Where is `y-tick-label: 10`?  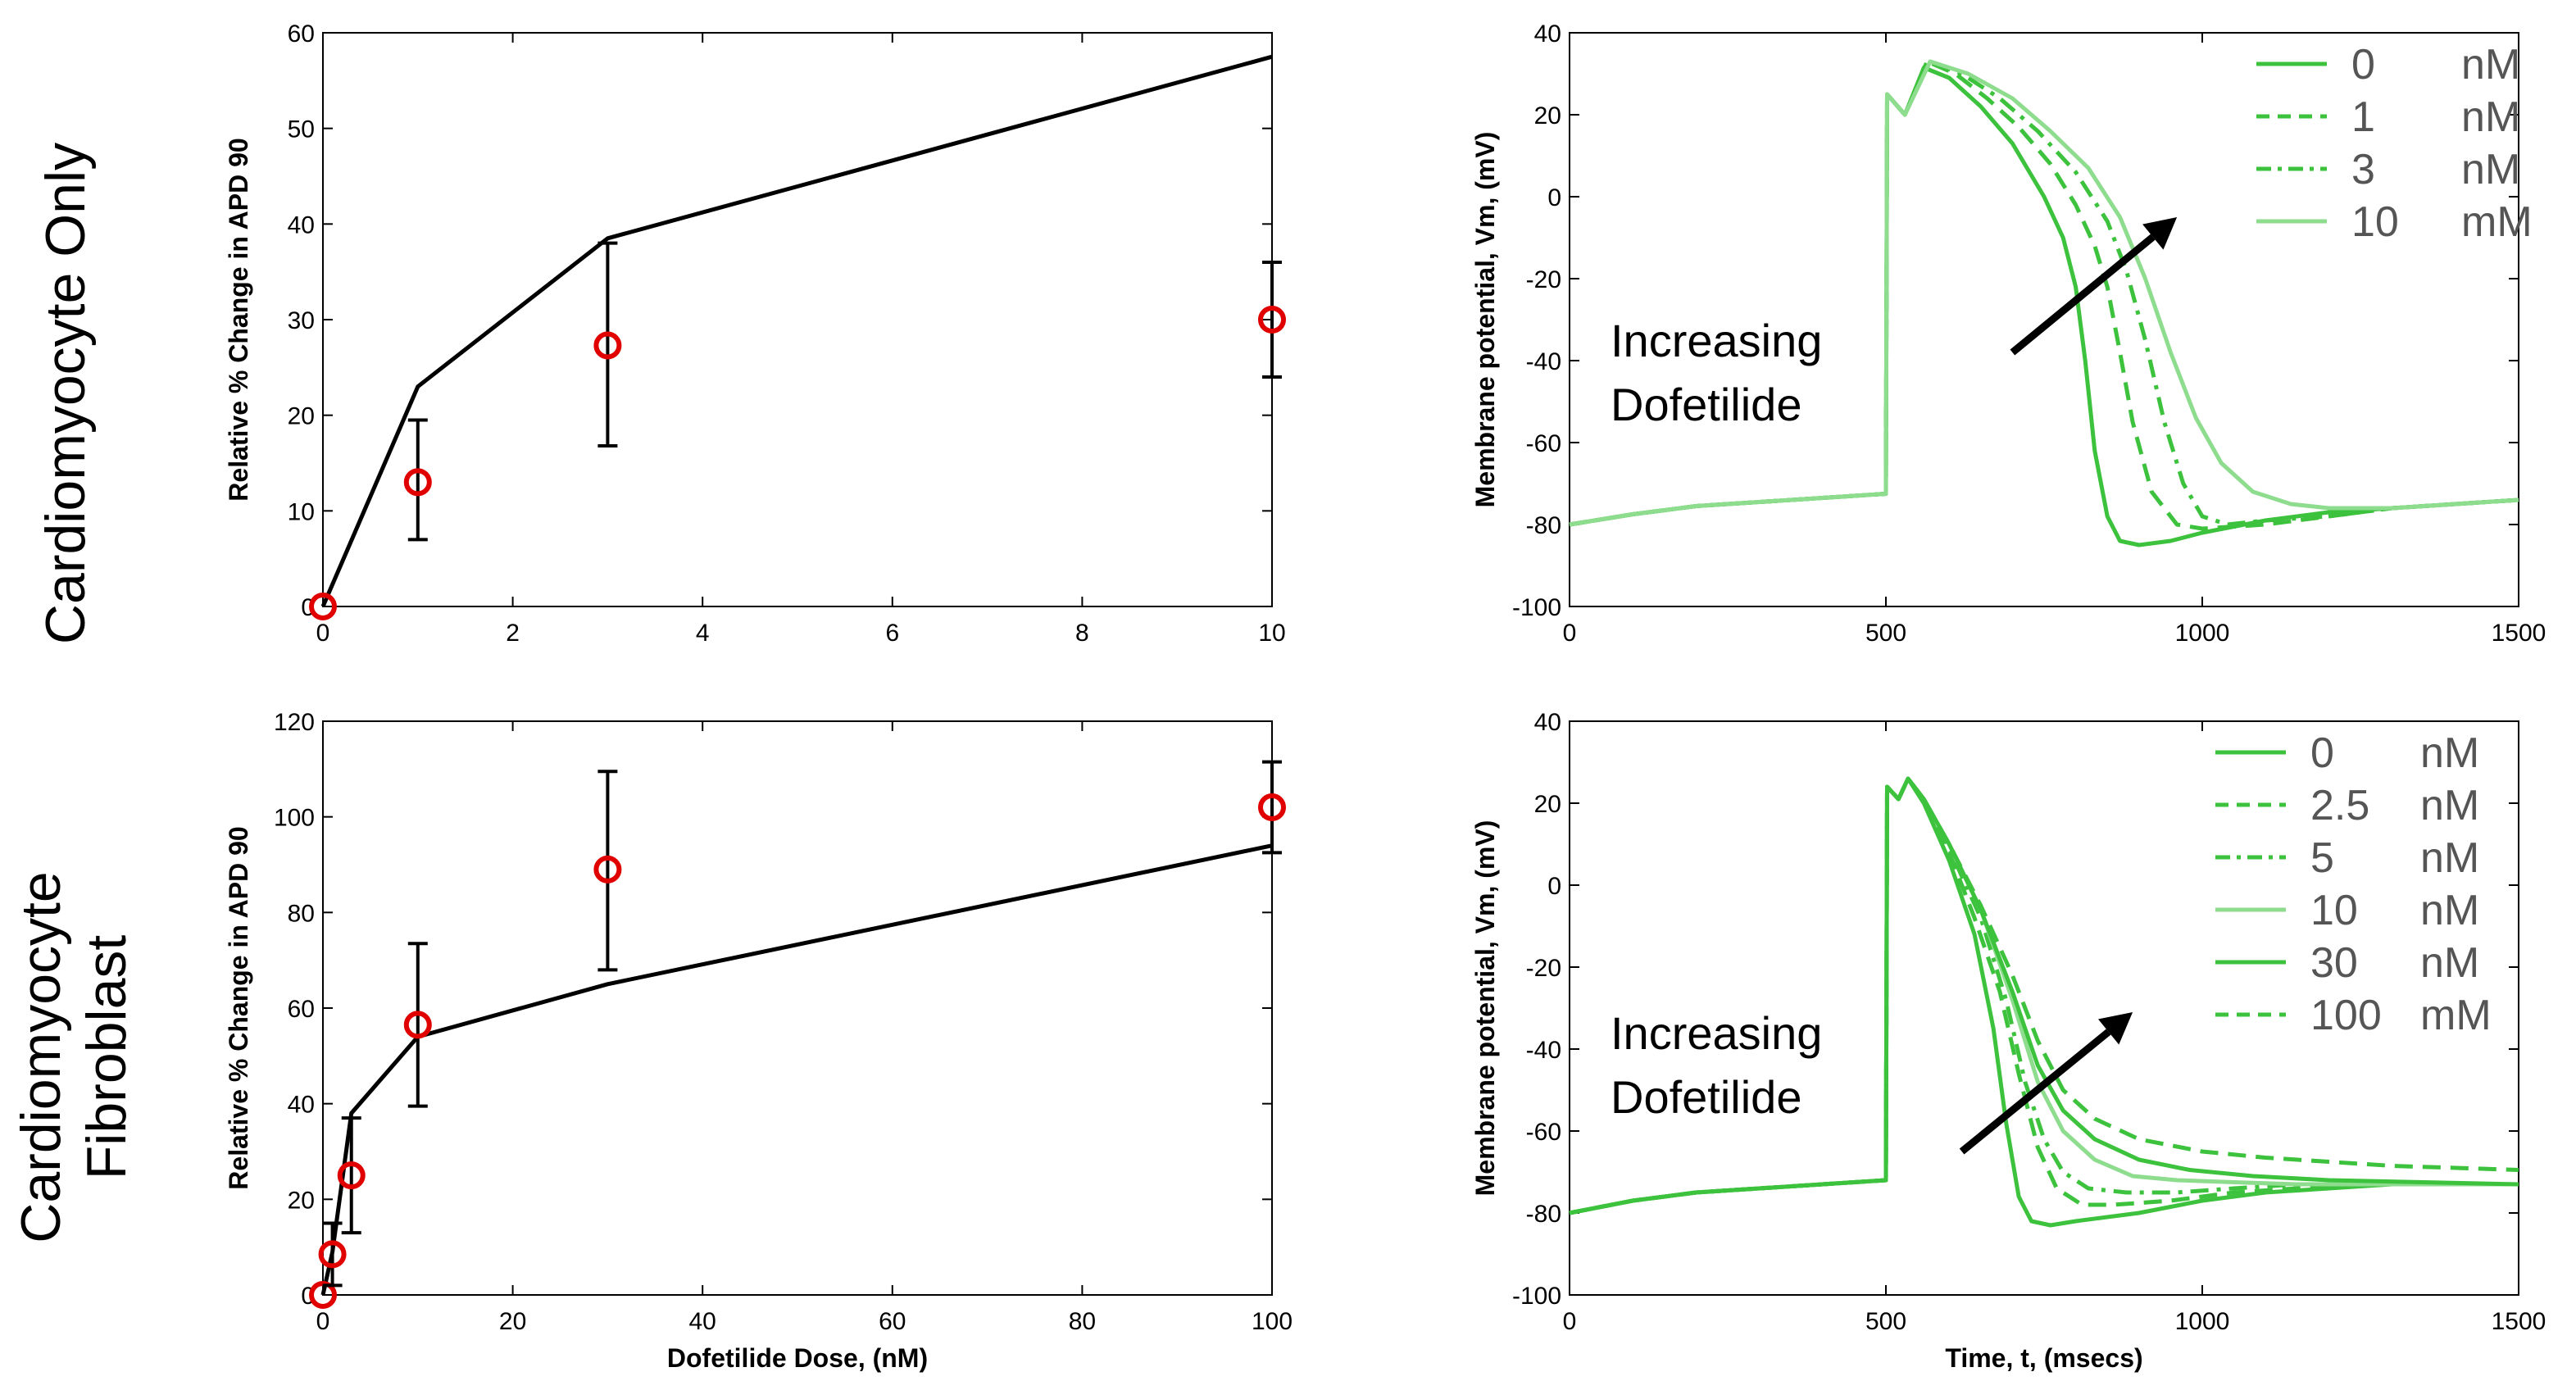
y-tick-label: 10 is located at coordinates (301, 511).